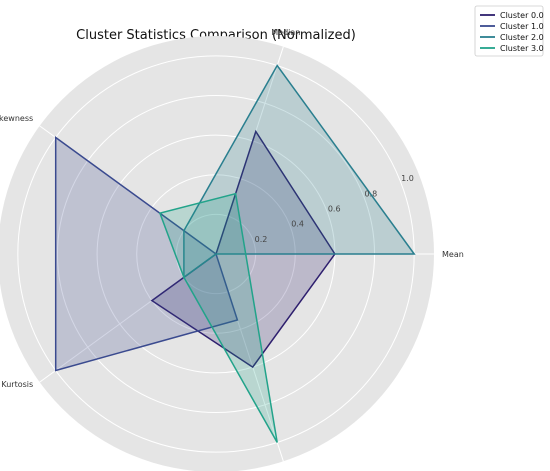 This screenshot has width=550, height=471. What do you see at coordinates (334, 208) in the screenshot?
I see `r-tick-label: 0.6` at bounding box center [334, 208].